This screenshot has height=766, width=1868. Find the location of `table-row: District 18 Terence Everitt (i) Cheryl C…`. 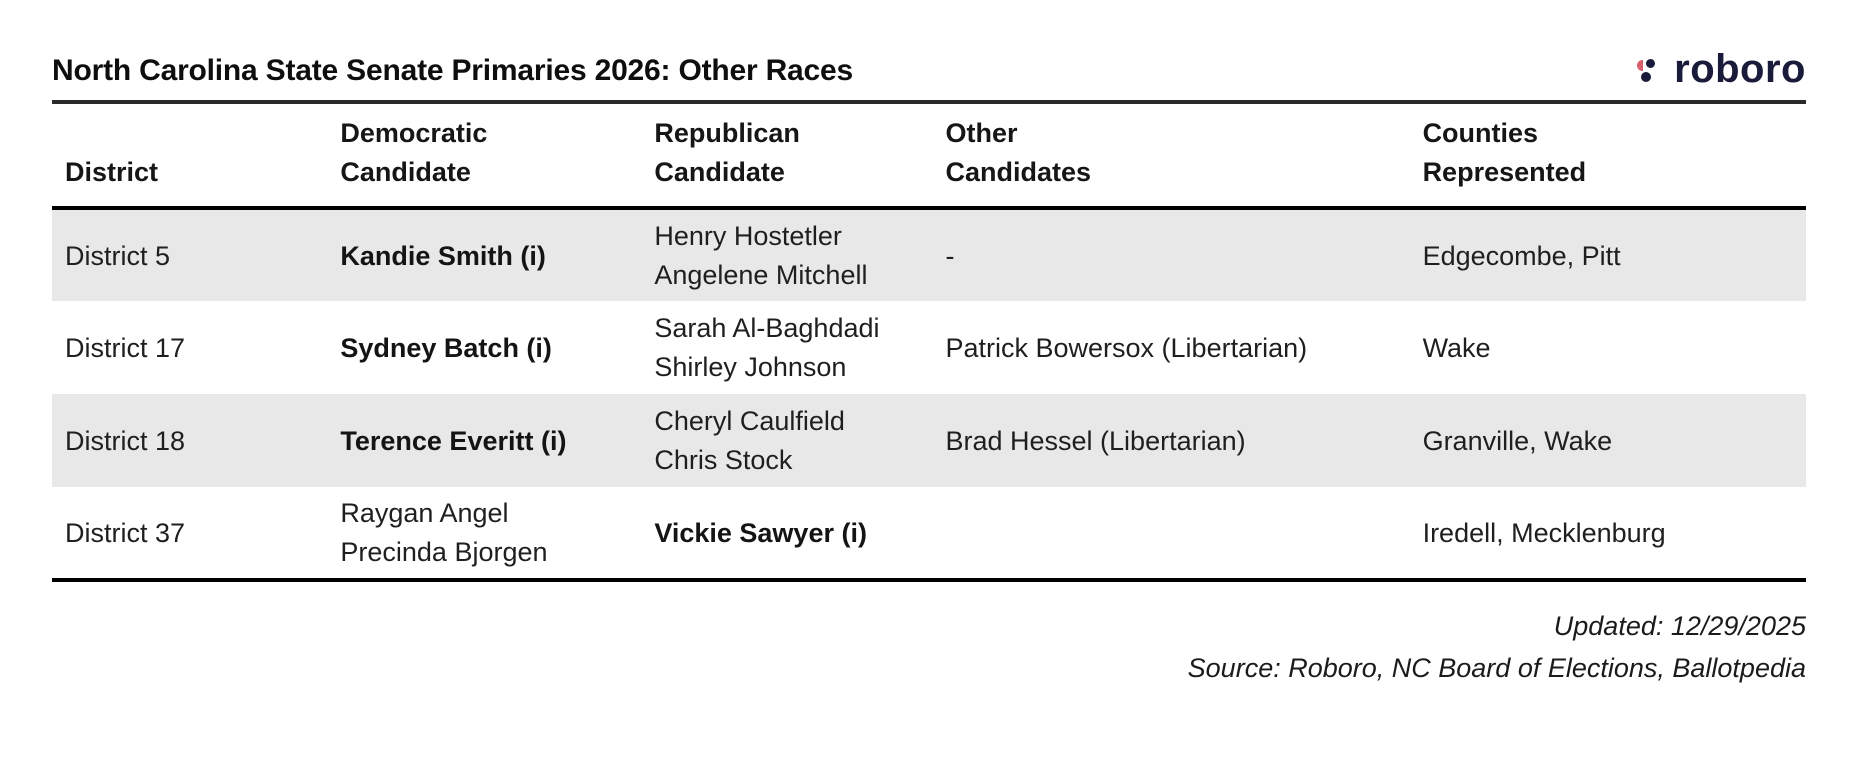

table-row: District 18 Terence Everitt (i) Cheryl C… is located at coordinates (929, 441).